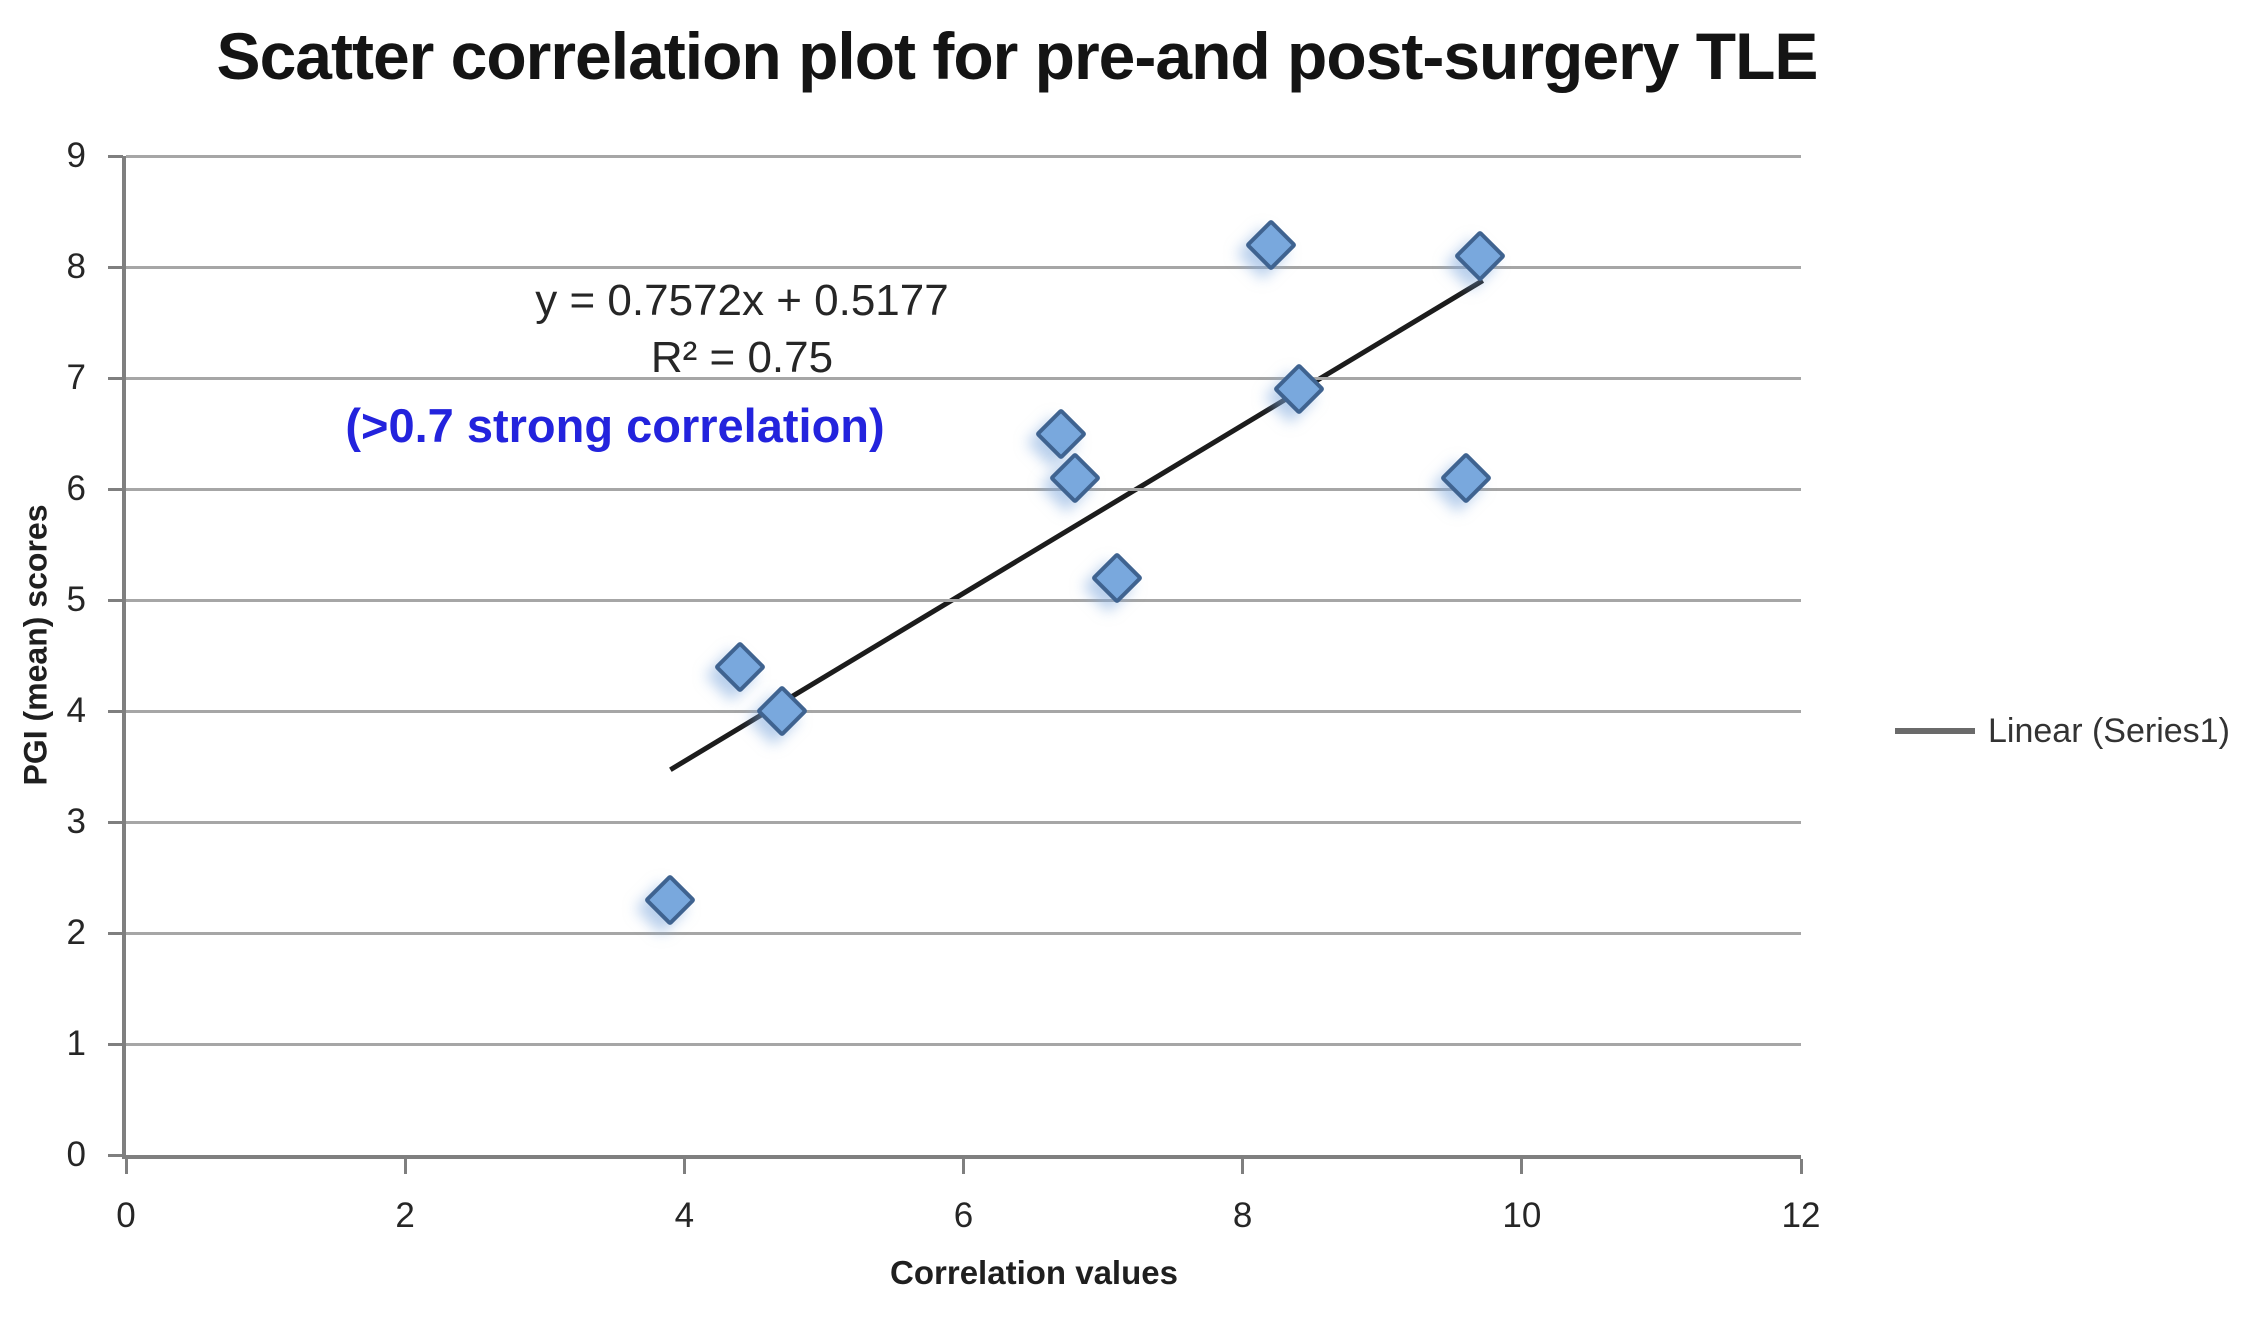 This screenshot has width=2246, height=1325. What do you see at coordinates (1935, 731) in the screenshot?
I see `legend-line-sample` at bounding box center [1935, 731].